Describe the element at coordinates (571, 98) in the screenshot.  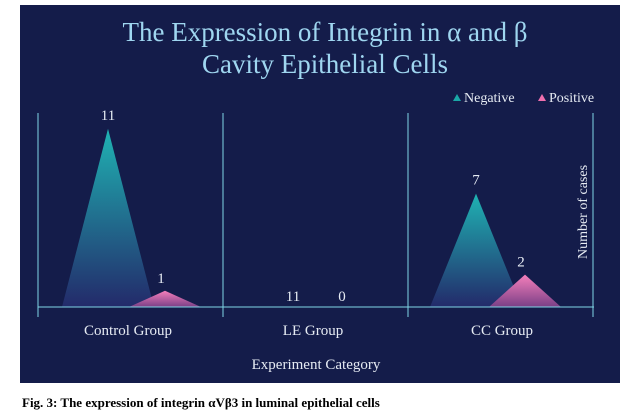
I see `legend-label-positive: Positive` at that location.